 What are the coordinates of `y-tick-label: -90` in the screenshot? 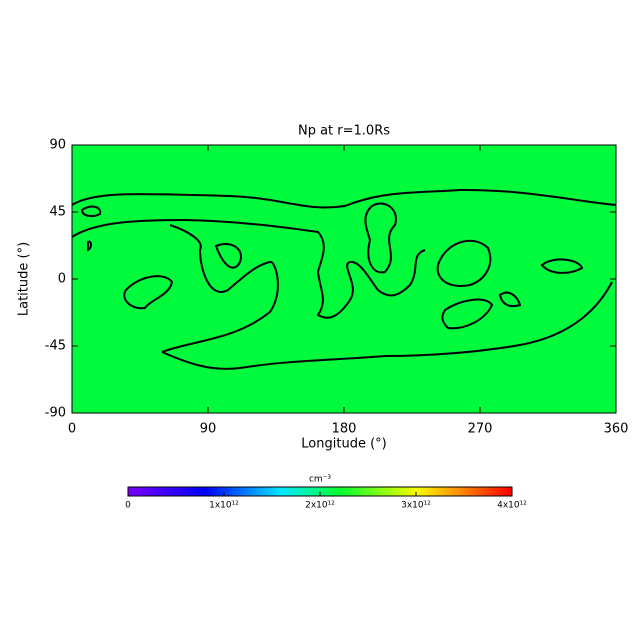 It's located at (55, 413).